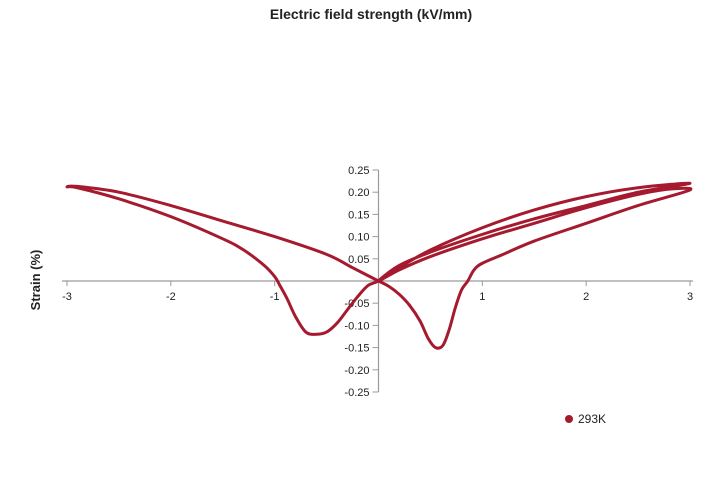  What do you see at coordinates (358, 193) in the screenshot?
I see `y-tick-label: 0.20` at bounding box center [358, 193].